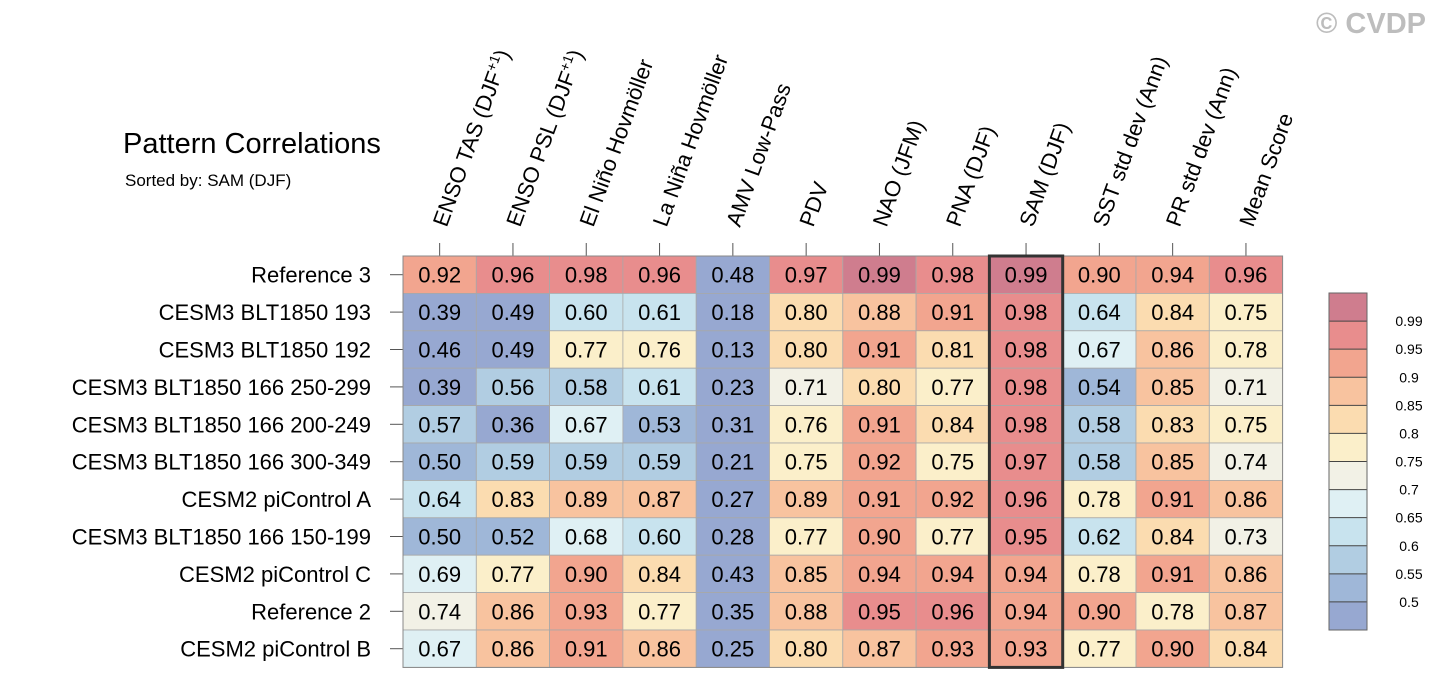 The image size is (1436, 689). I want to click on cell-value: 0.78, so click(1099, 499).